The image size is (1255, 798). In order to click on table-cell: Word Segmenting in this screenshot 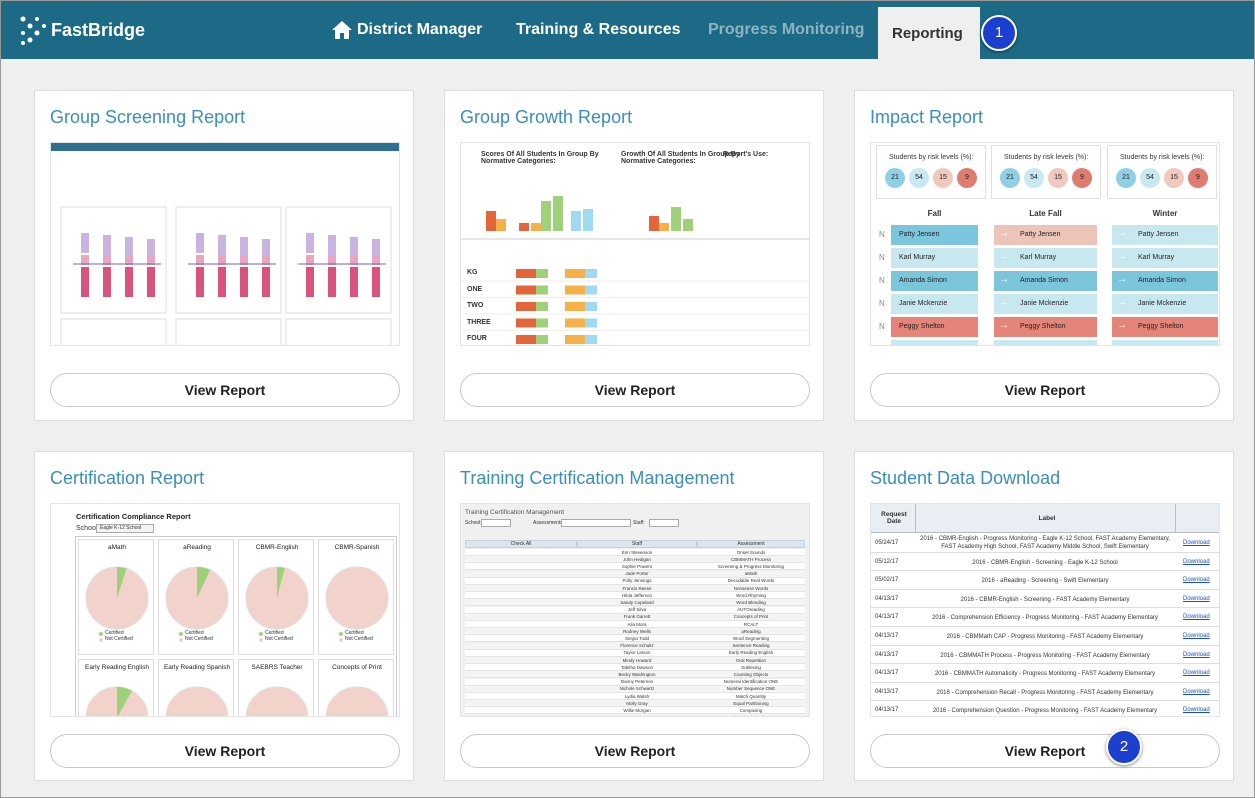, I will do `click(751, 638)`.